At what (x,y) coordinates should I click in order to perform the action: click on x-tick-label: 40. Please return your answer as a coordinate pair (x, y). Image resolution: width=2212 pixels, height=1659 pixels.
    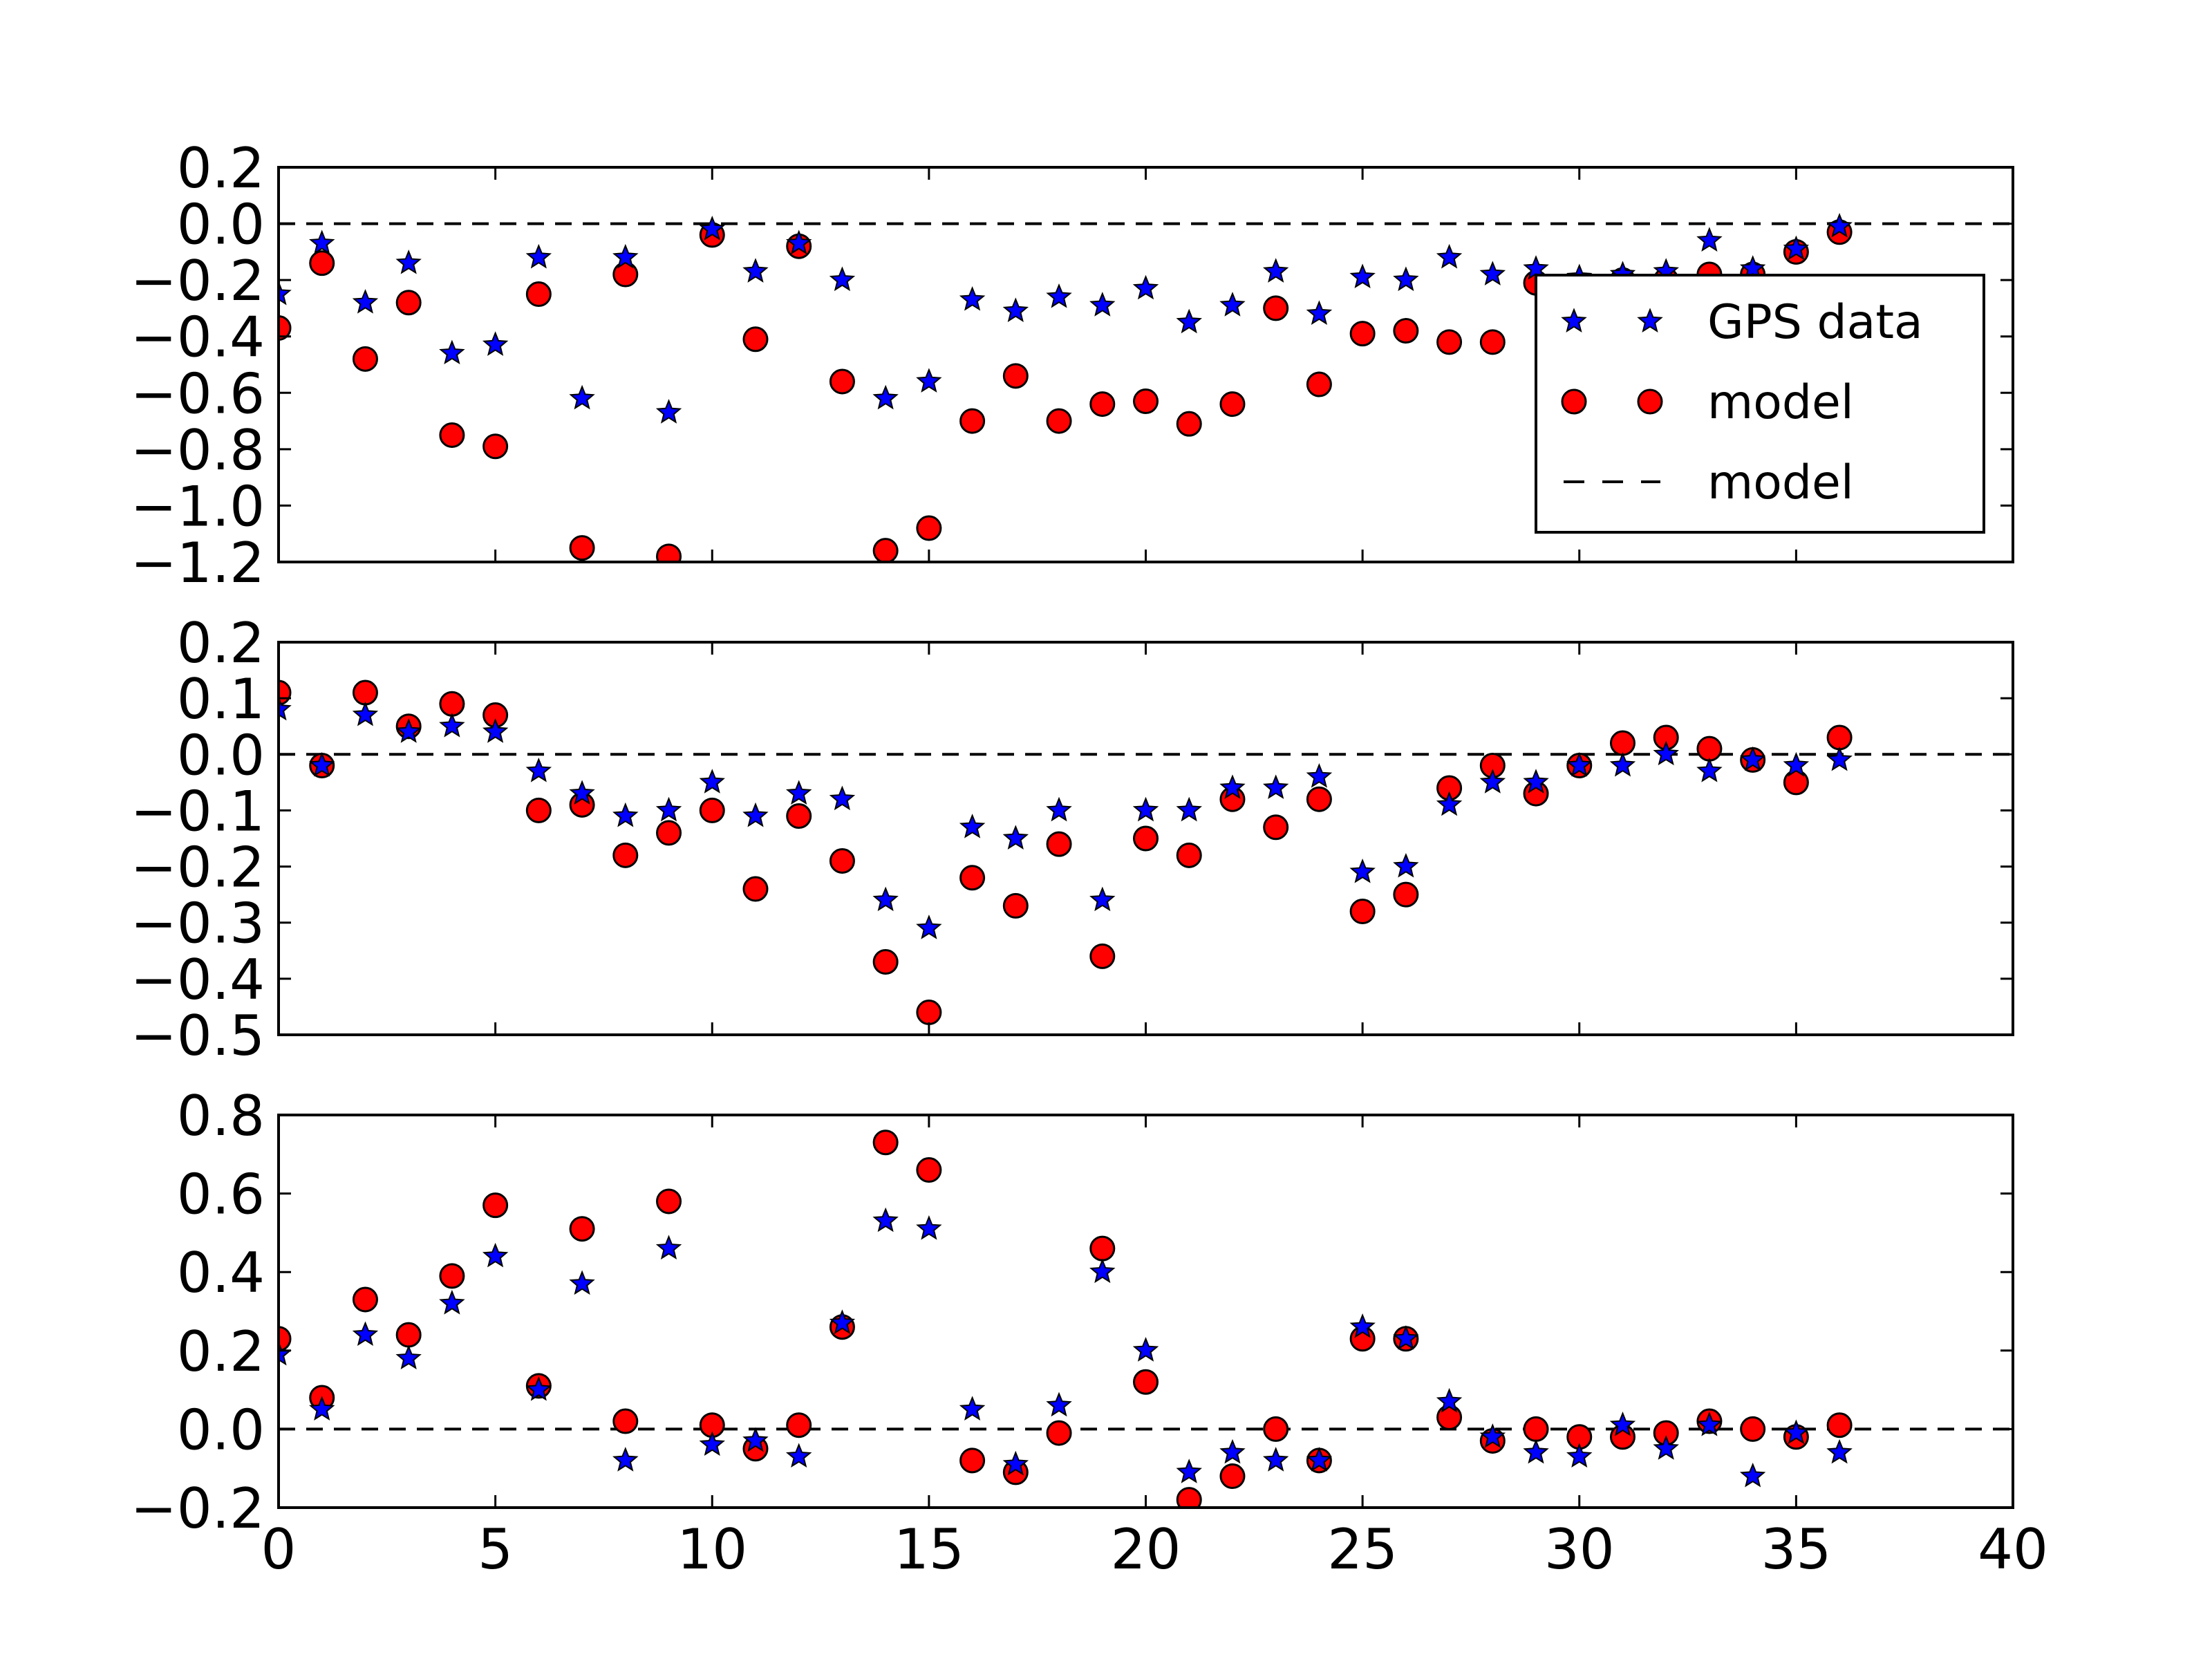
    Looking at the image, I should click on (2013, 1549).